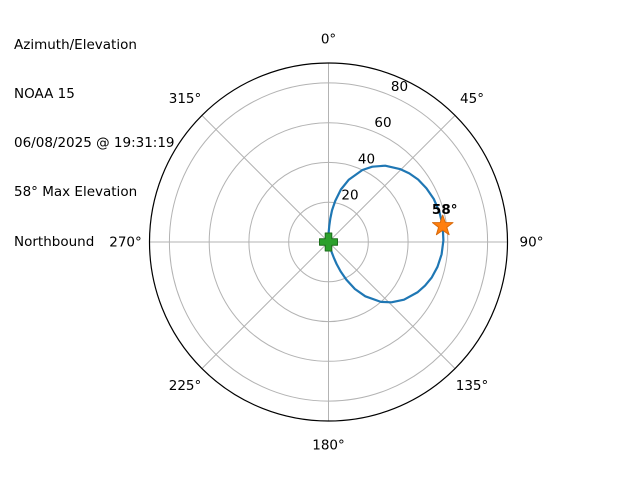 Image resolution: width=640 pixels, height=480 pixels. I want to click on azimuth-tick-label: 315°, so click(185, 99).